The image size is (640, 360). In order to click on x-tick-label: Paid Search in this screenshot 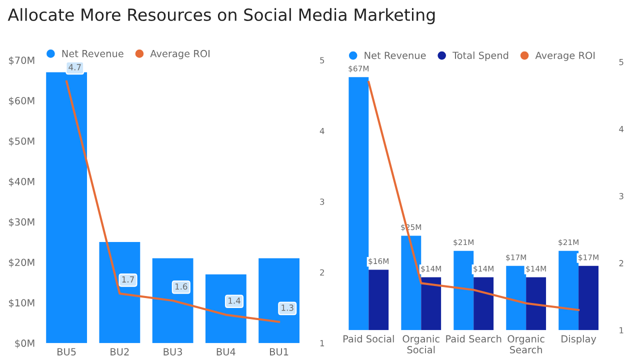, I will do `click(474, 338)`.